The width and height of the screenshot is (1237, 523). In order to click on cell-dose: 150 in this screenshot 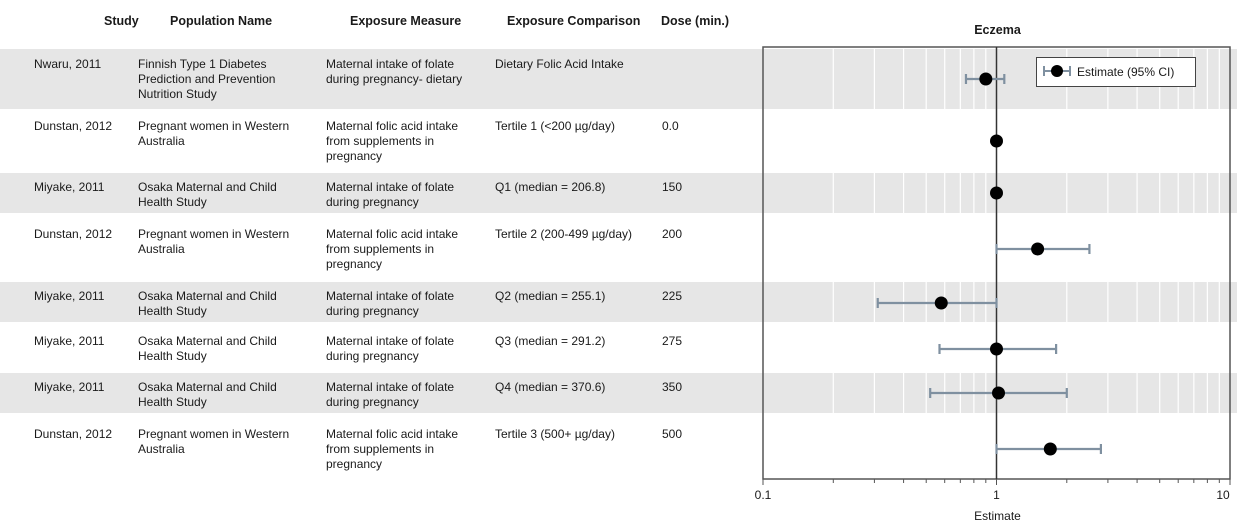, I will do `click(672, 187)`.